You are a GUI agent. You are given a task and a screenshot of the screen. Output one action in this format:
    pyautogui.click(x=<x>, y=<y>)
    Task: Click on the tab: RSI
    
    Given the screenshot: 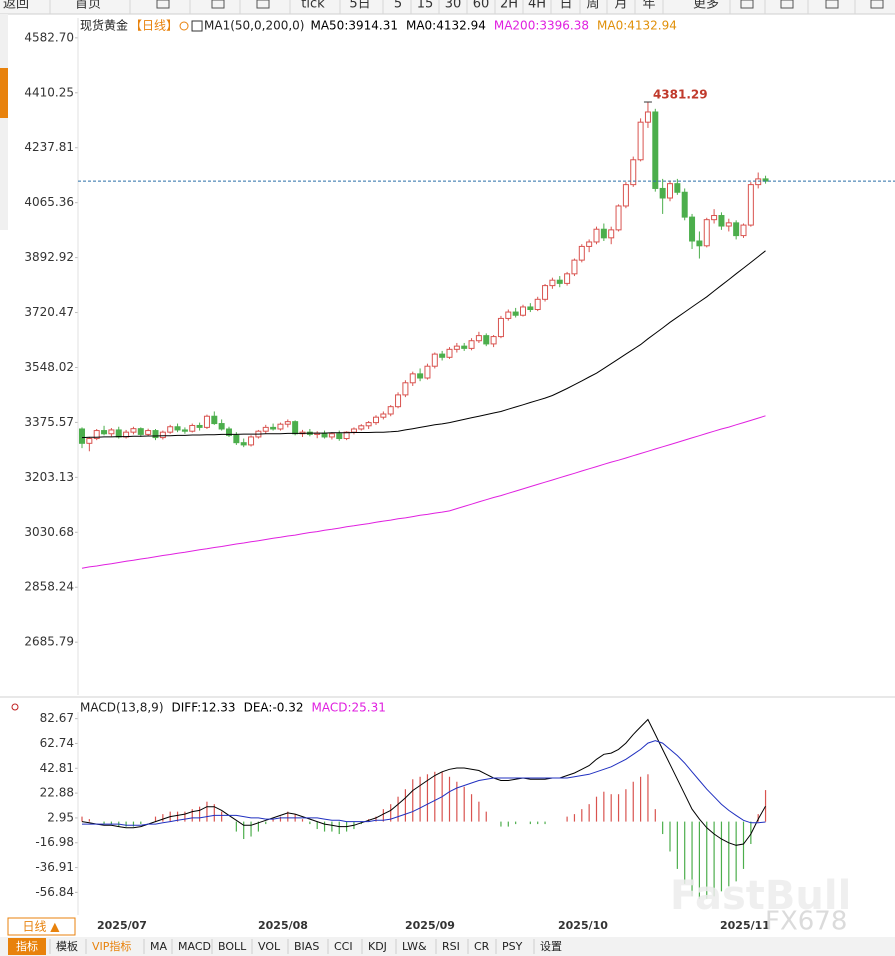 What is the action you would take?
    pyautogui.click(x=451, y=946)
    